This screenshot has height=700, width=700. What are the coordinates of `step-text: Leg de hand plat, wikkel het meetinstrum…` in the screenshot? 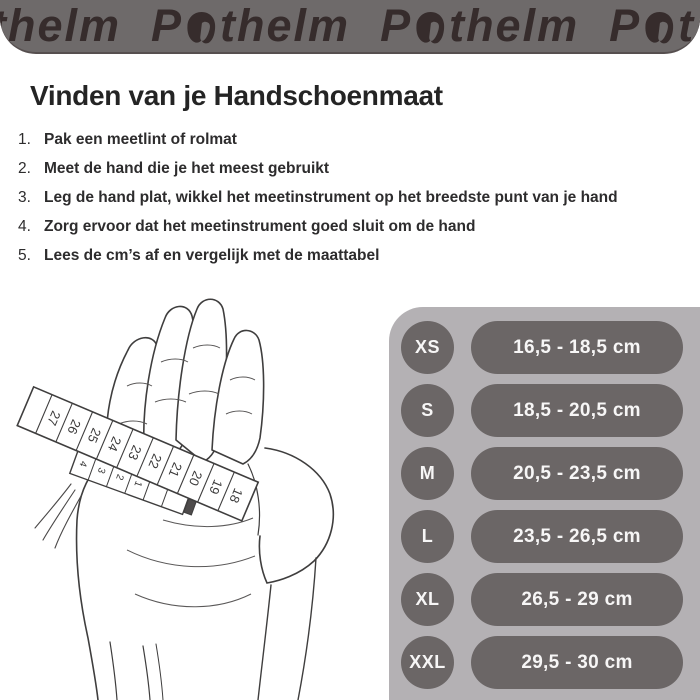 It's located at (331, 197).